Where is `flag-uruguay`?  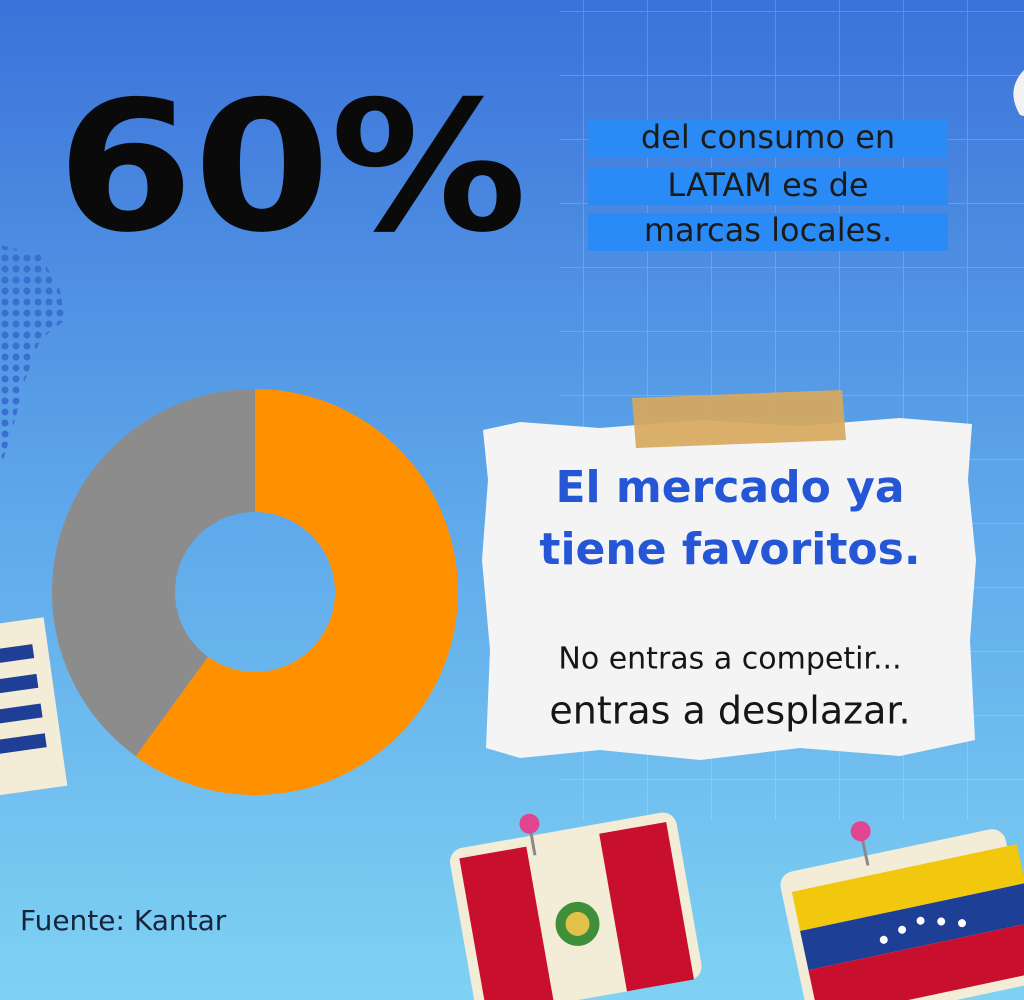
flag-uruguay is located at coordinates (34, 707).